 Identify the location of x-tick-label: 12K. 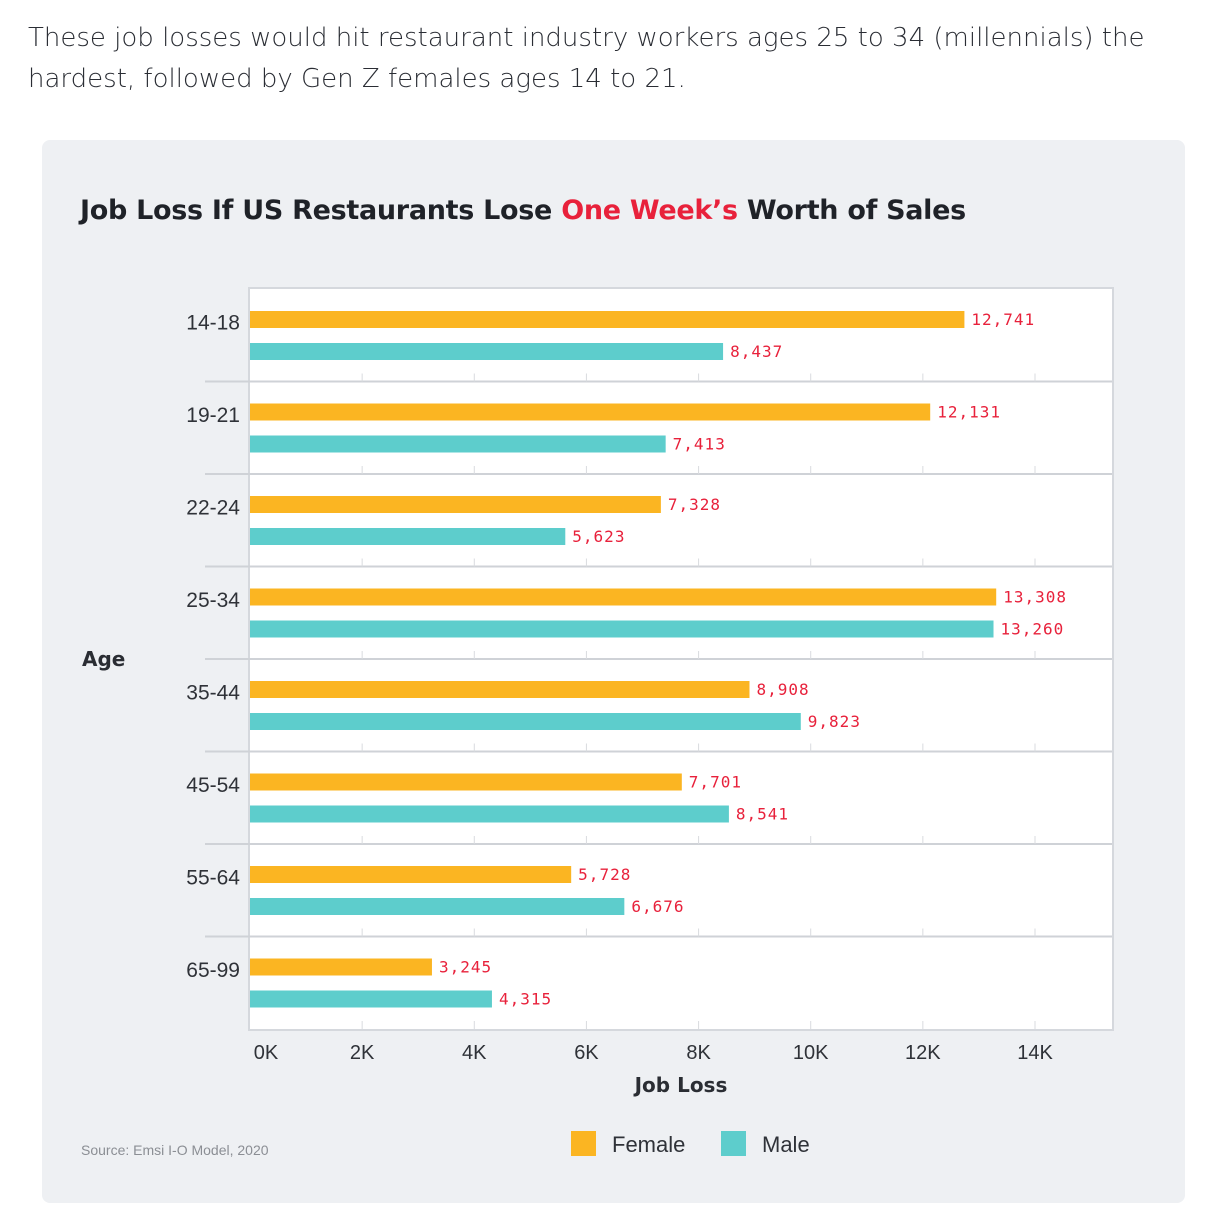
(923, 1053).